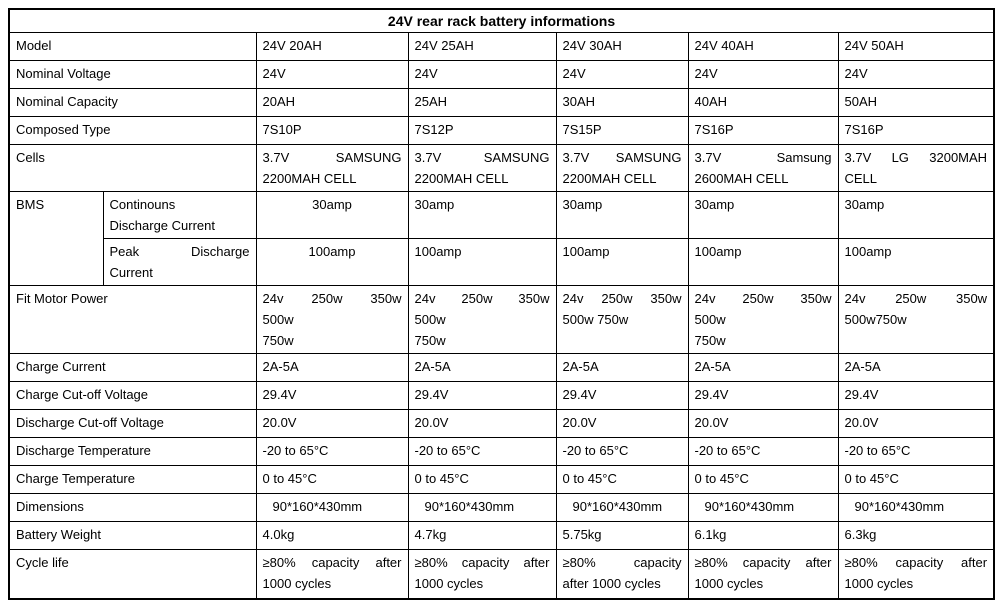 This screenshot has height=608, width=1000. Describe the element at coordinates (763, 102) in the screenshot. I see `table-cell: 40AH` at that location.